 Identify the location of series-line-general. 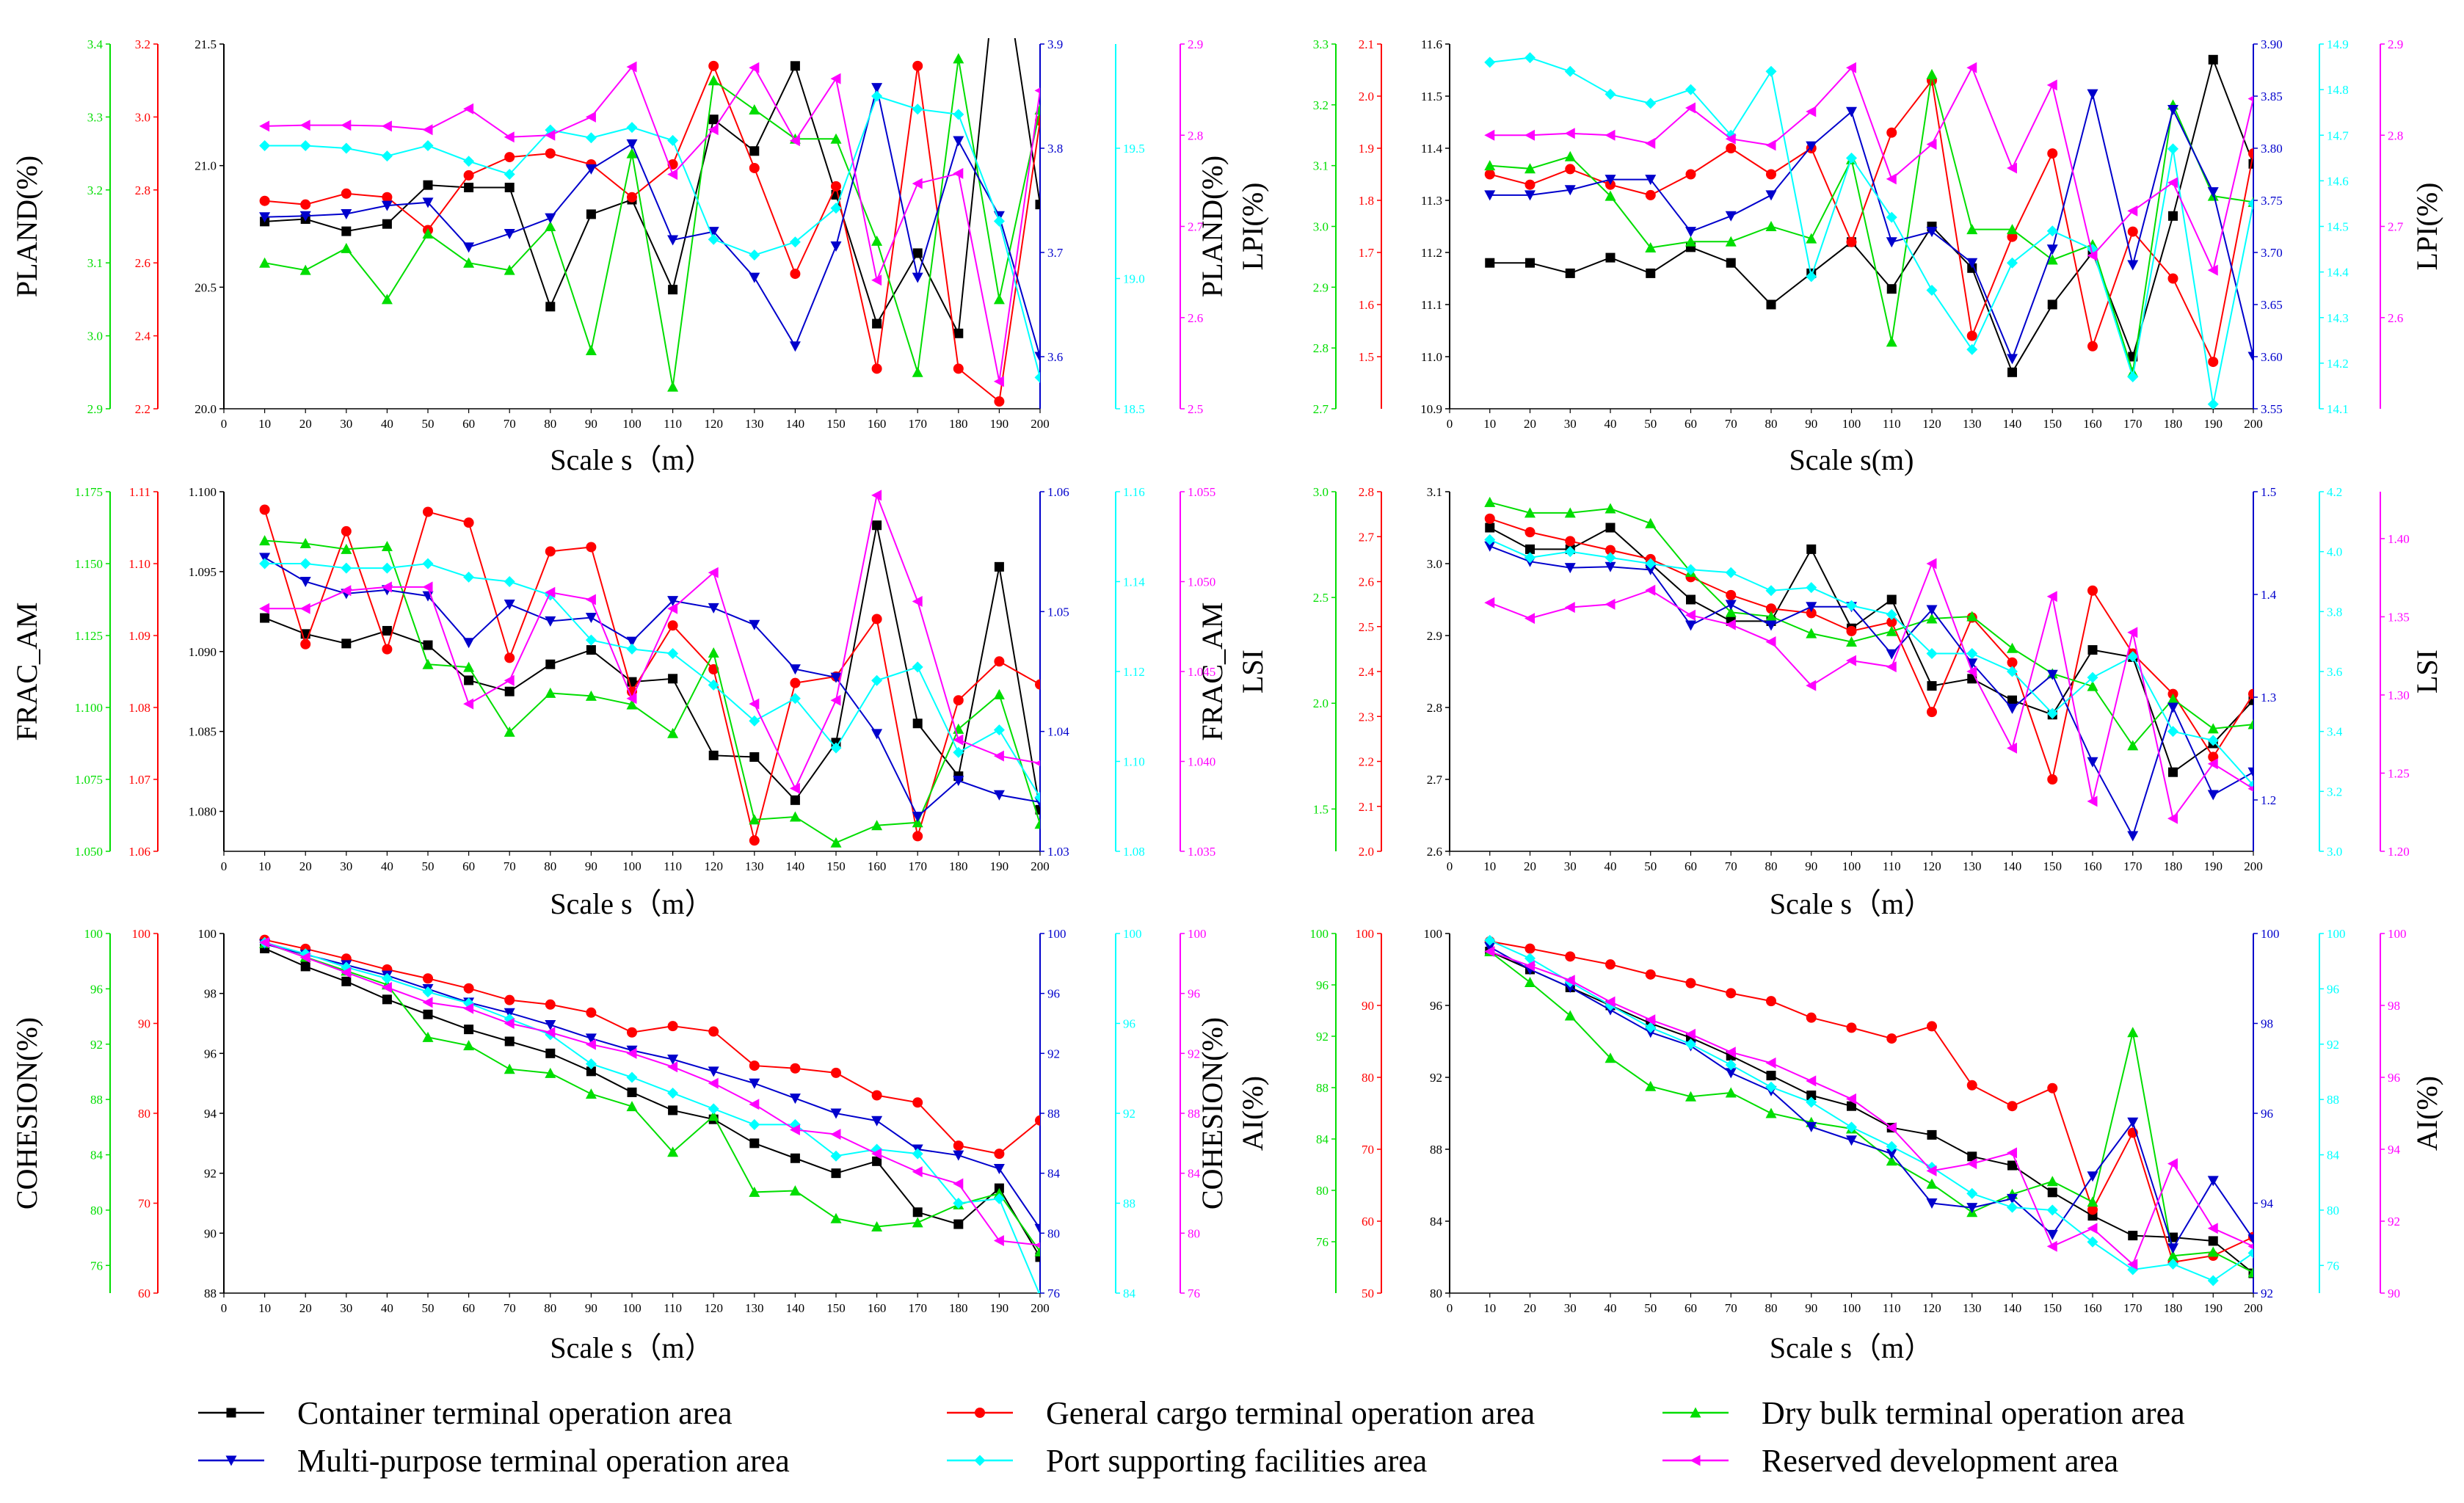
(652, 1047).